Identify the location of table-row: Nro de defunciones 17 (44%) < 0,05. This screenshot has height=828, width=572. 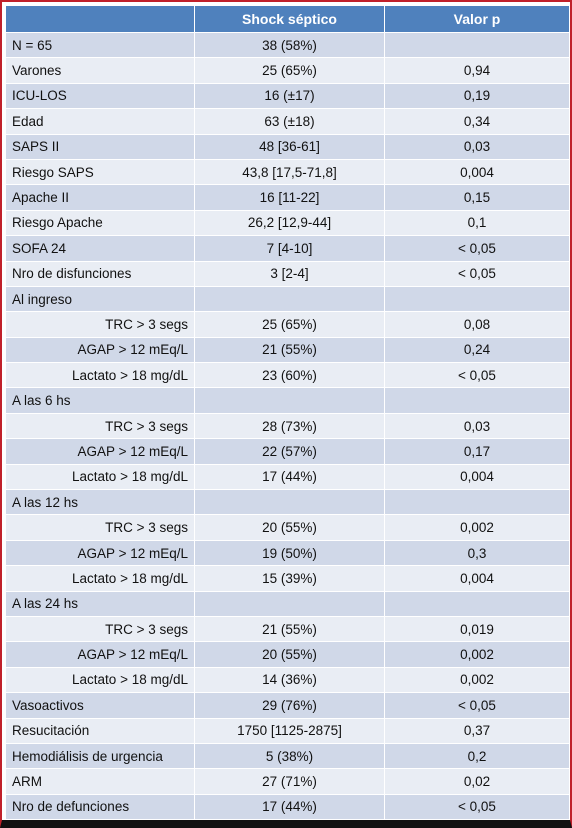
(287, 807).